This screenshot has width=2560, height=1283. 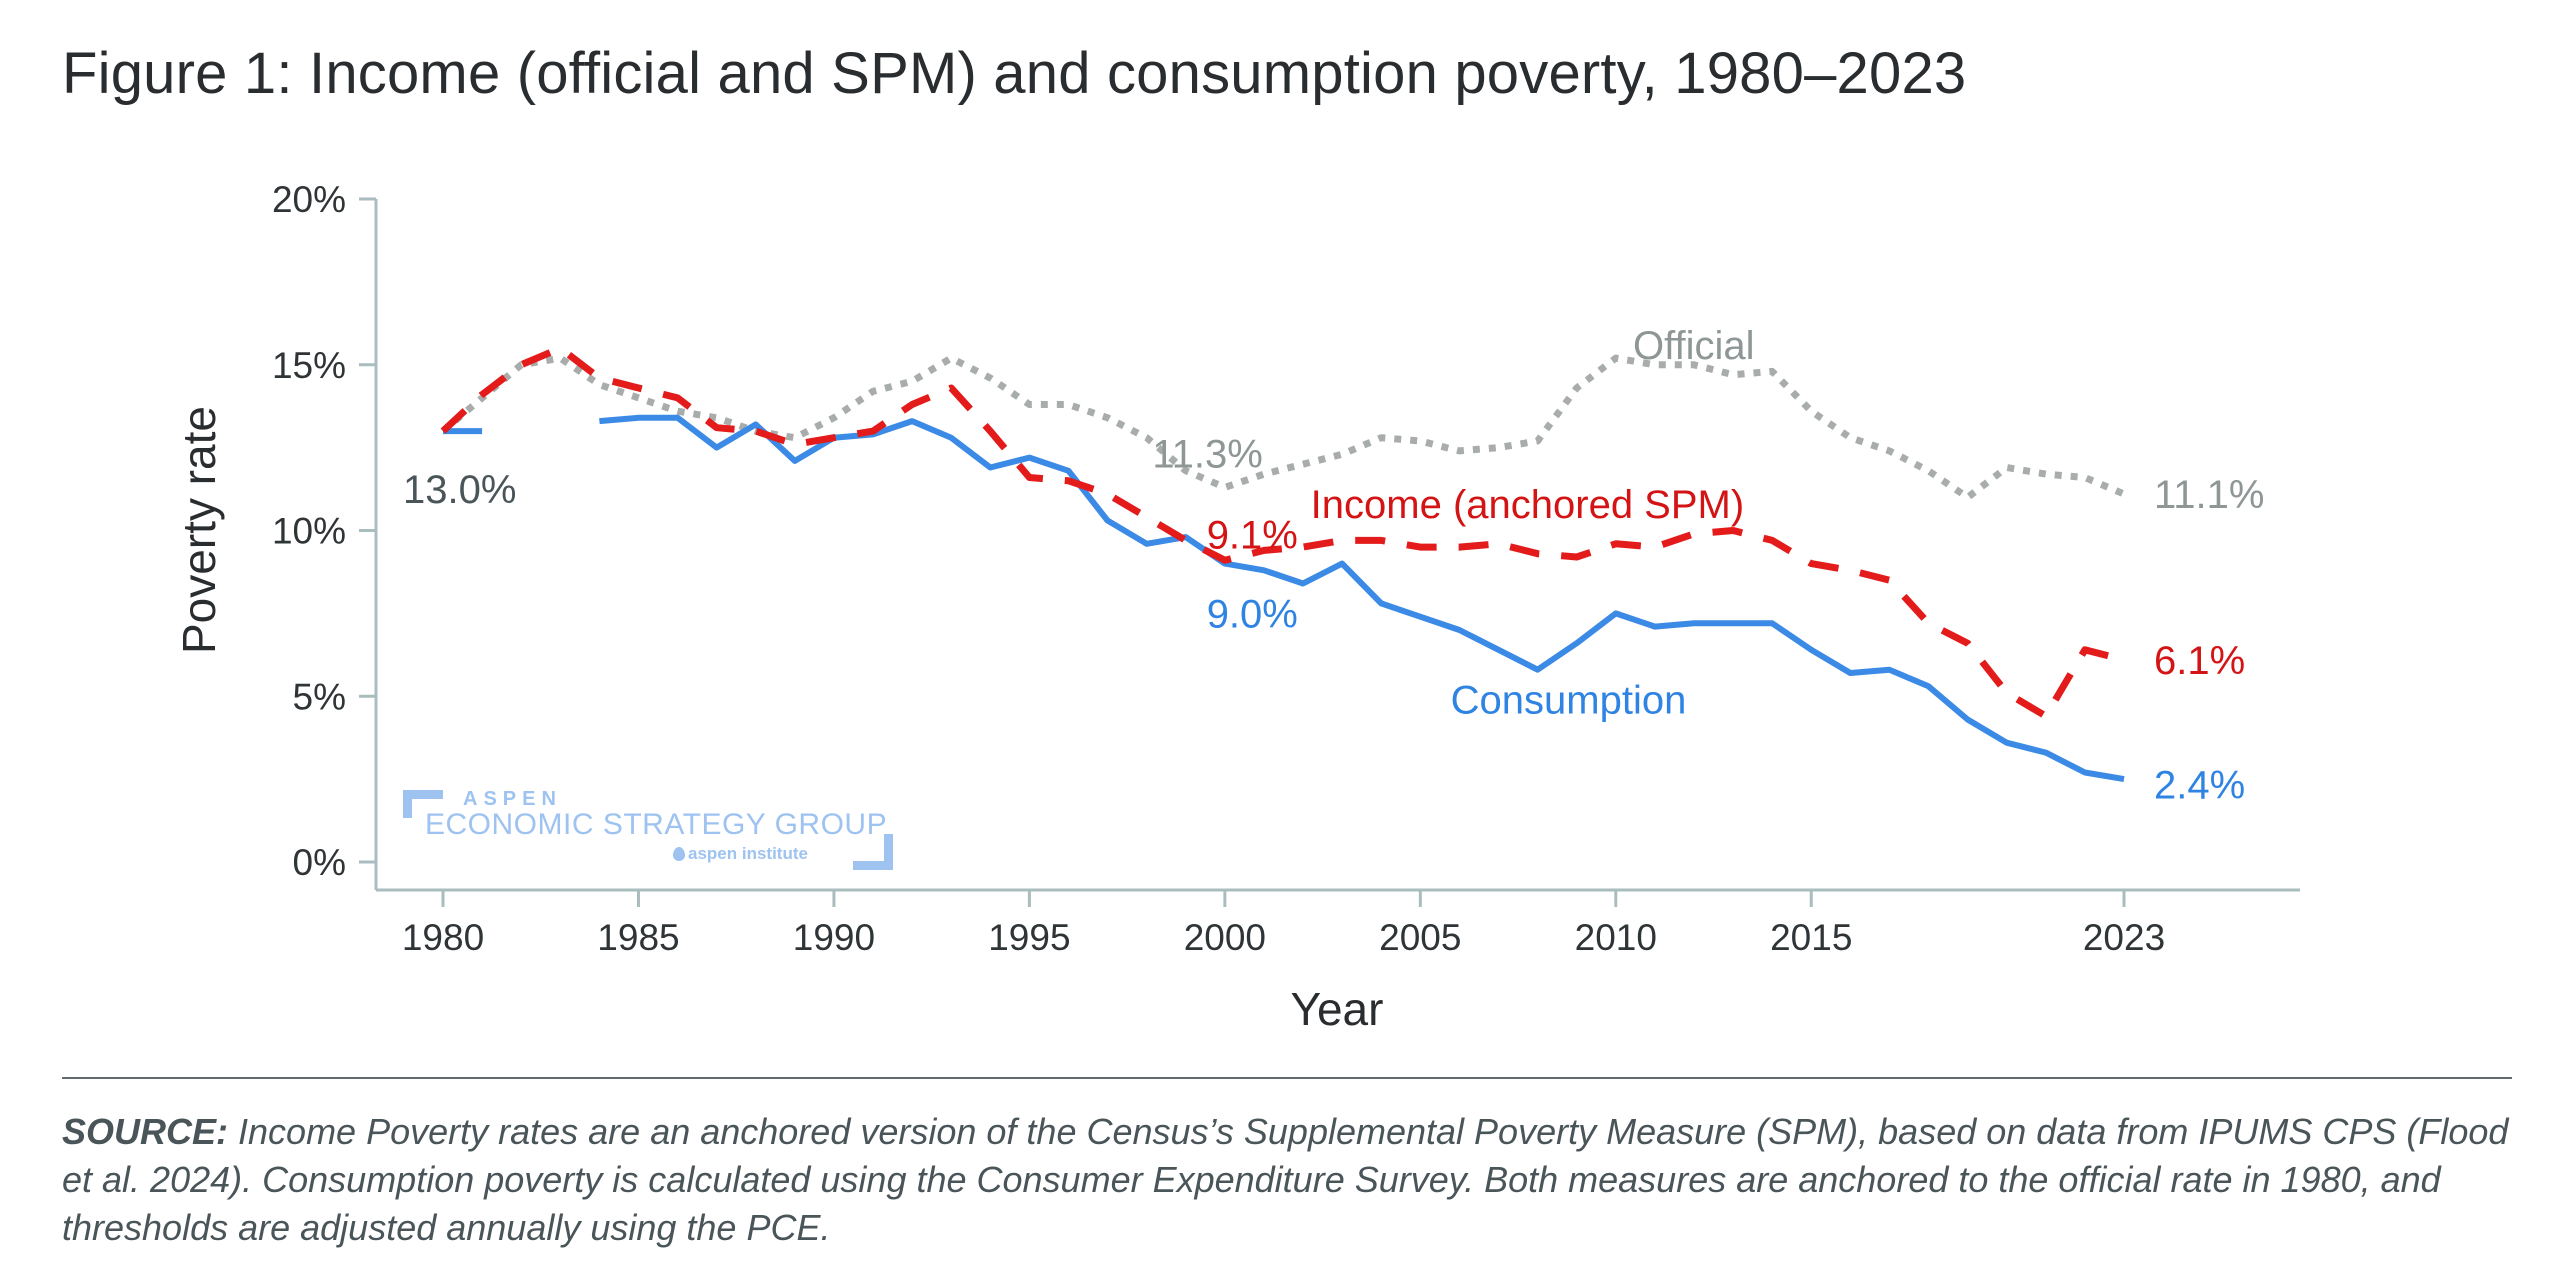 I want to click on x-axis-label: Year, so click(x=1337, y=1009).